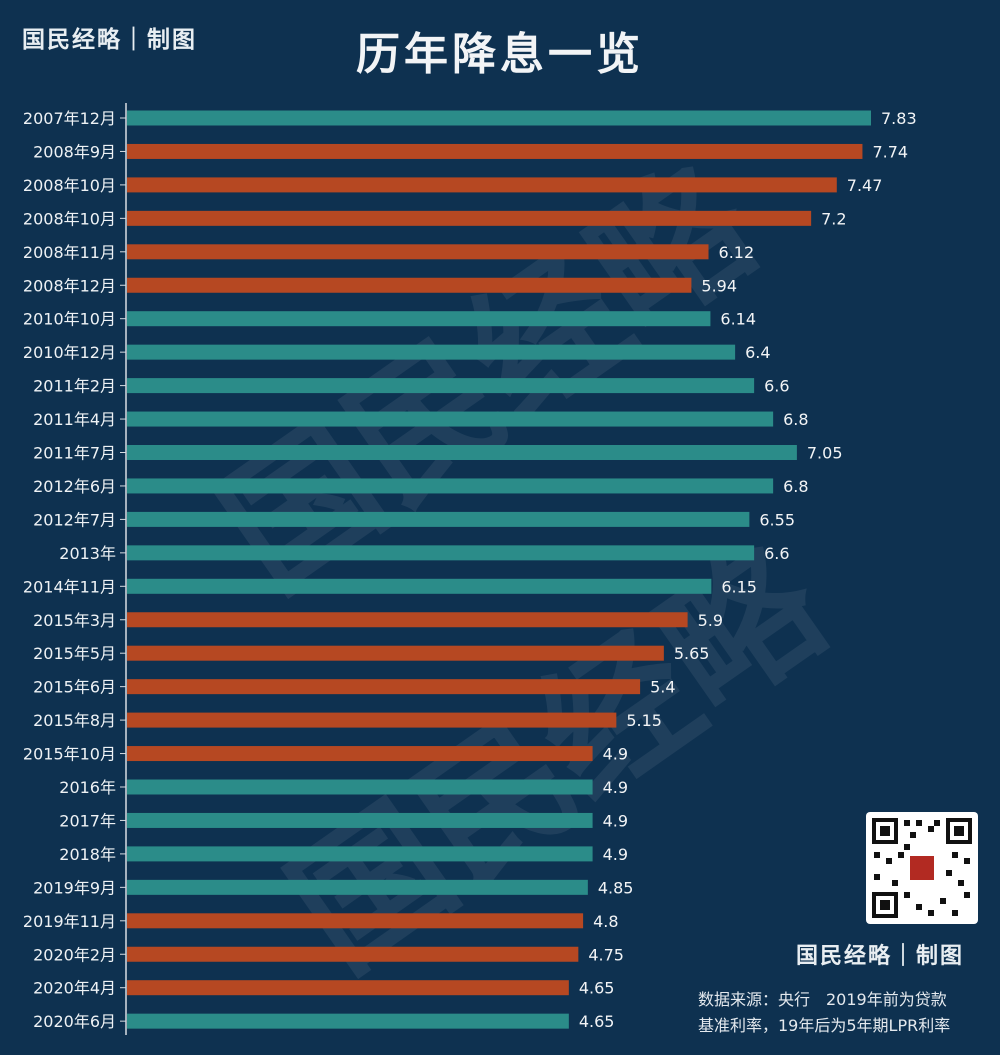  I want to click on data-label: 5.4, so click(662, 687).